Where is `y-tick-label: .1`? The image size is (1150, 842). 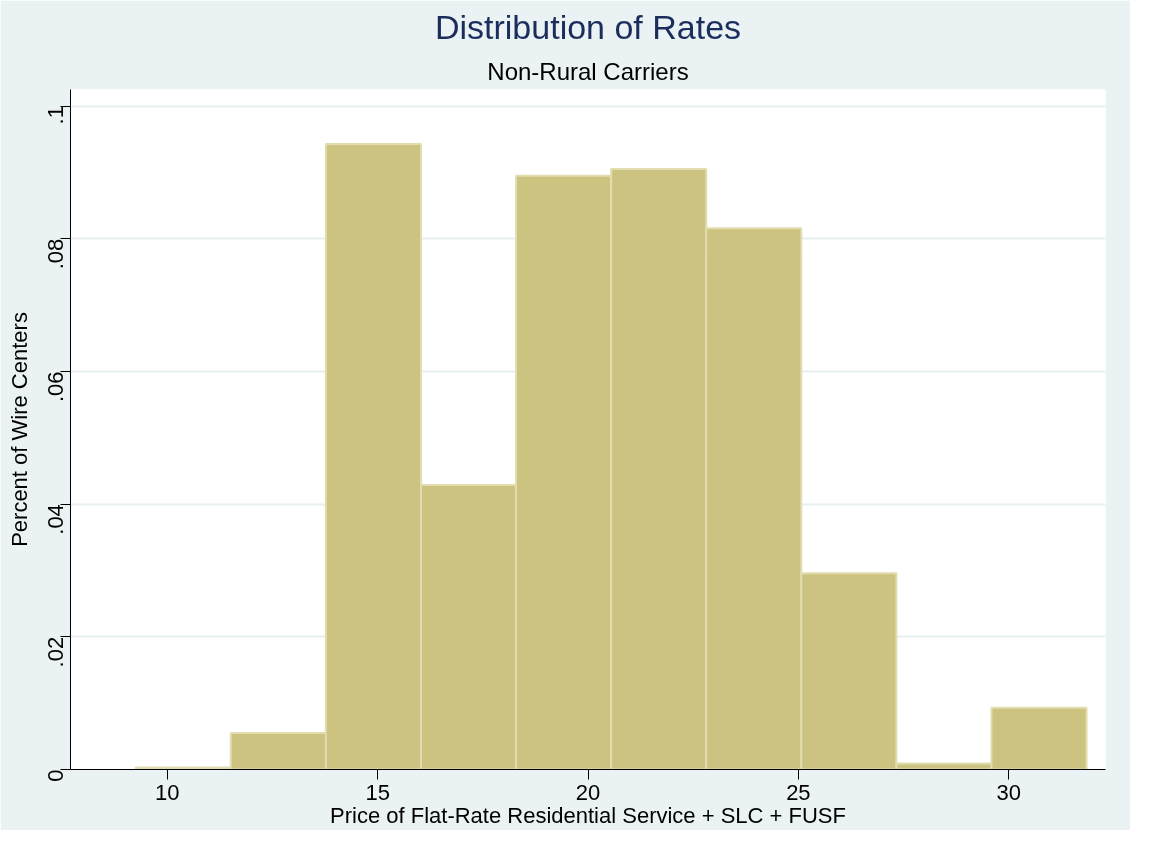 y-tick-label: .1 is located at coordinates (55, 115).